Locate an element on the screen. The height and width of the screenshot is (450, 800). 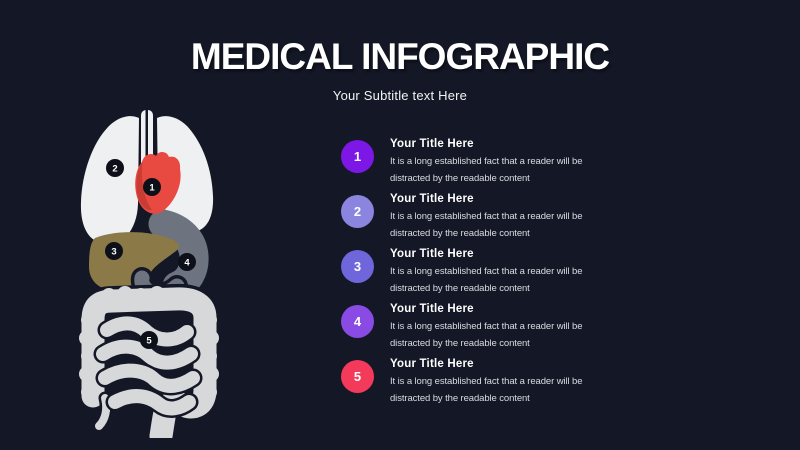
item-3-badge: 3 is located at coordinates (357, 266).